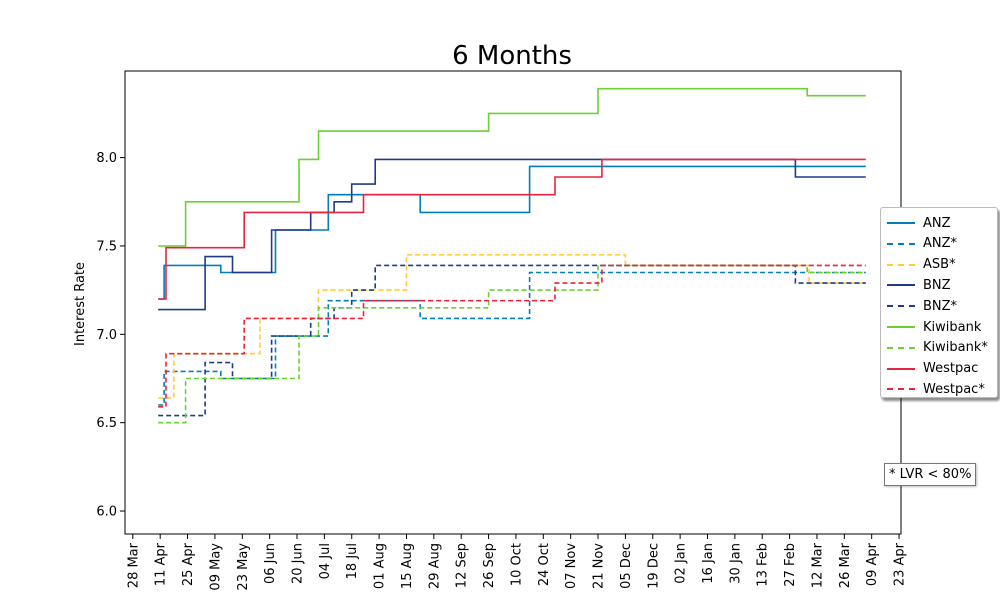  What do you see at coordinates (940, 306) in the screenshot?
I see `legend-label: BNZ*` at bounding box center [940, 306].